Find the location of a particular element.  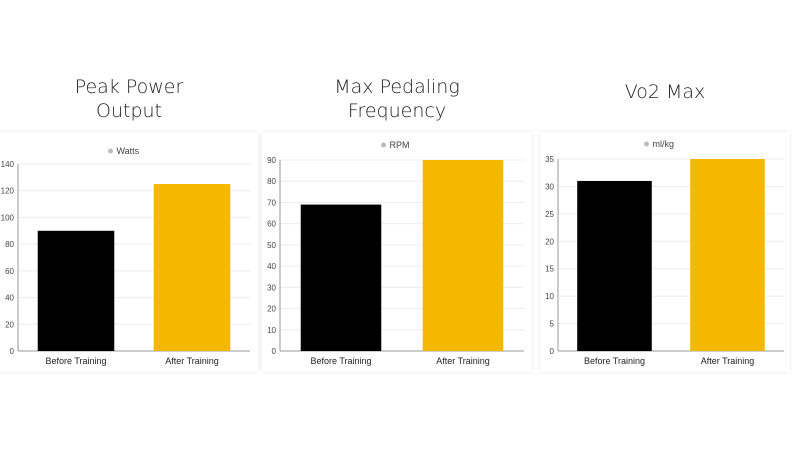

y-tick-label: 140 is located at coordinates (8, 164).